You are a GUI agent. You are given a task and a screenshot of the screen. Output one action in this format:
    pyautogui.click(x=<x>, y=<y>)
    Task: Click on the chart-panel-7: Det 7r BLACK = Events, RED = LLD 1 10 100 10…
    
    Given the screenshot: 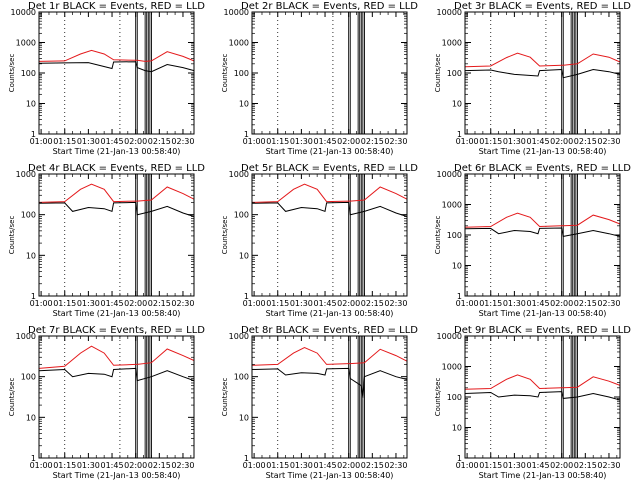 What is the action you would take?
    pyautogui.click(x=106, y=402)
    